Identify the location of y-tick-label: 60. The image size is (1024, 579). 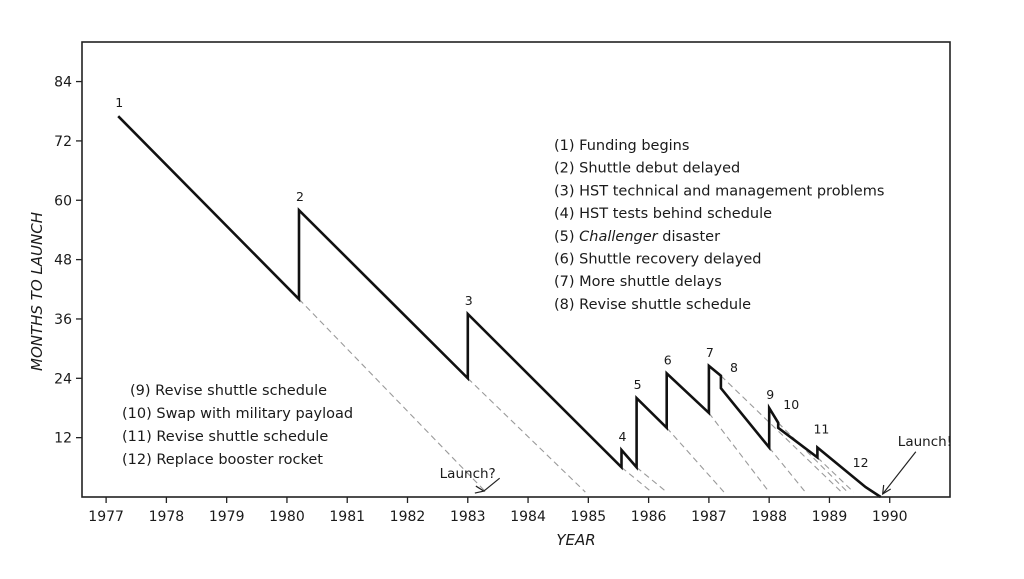
(63, 201).